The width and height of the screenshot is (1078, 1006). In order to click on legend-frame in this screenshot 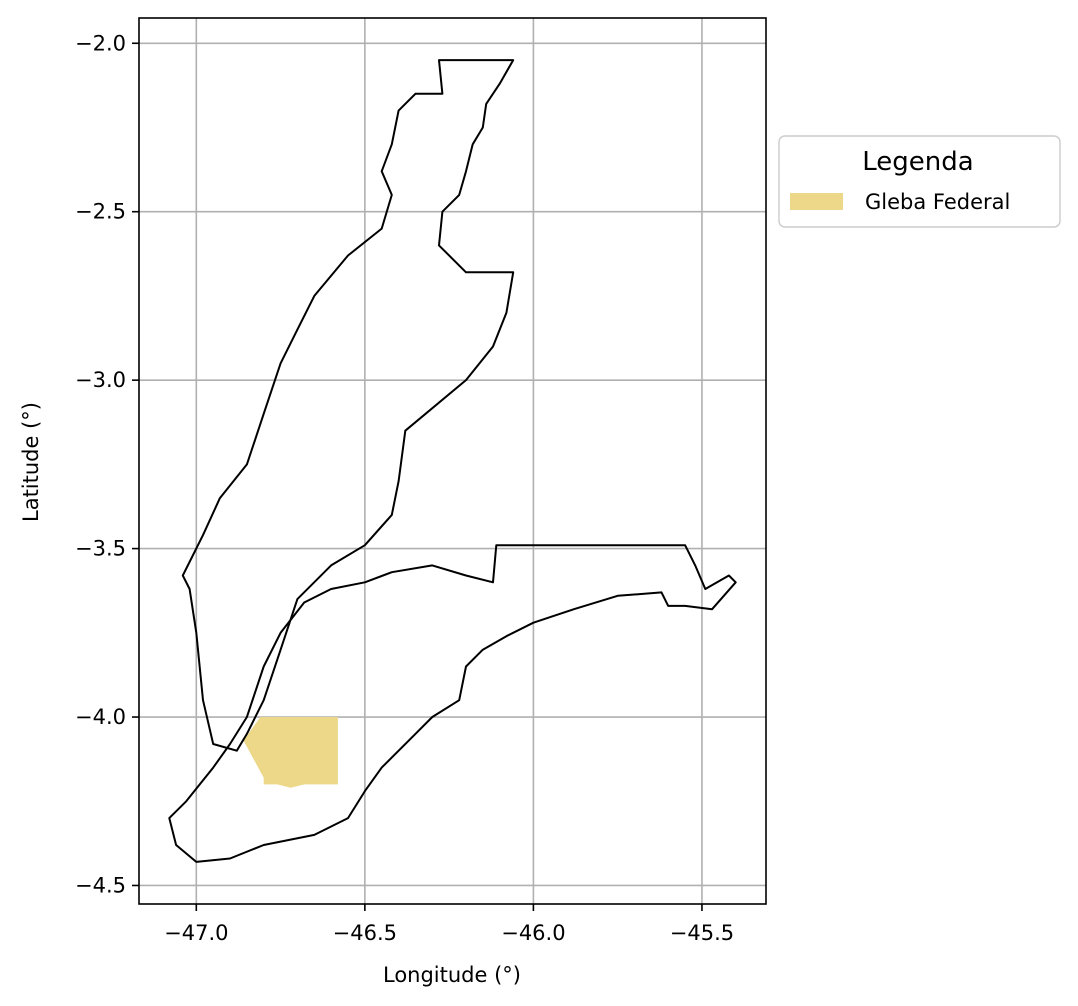, I will do `click(919, 181)`.